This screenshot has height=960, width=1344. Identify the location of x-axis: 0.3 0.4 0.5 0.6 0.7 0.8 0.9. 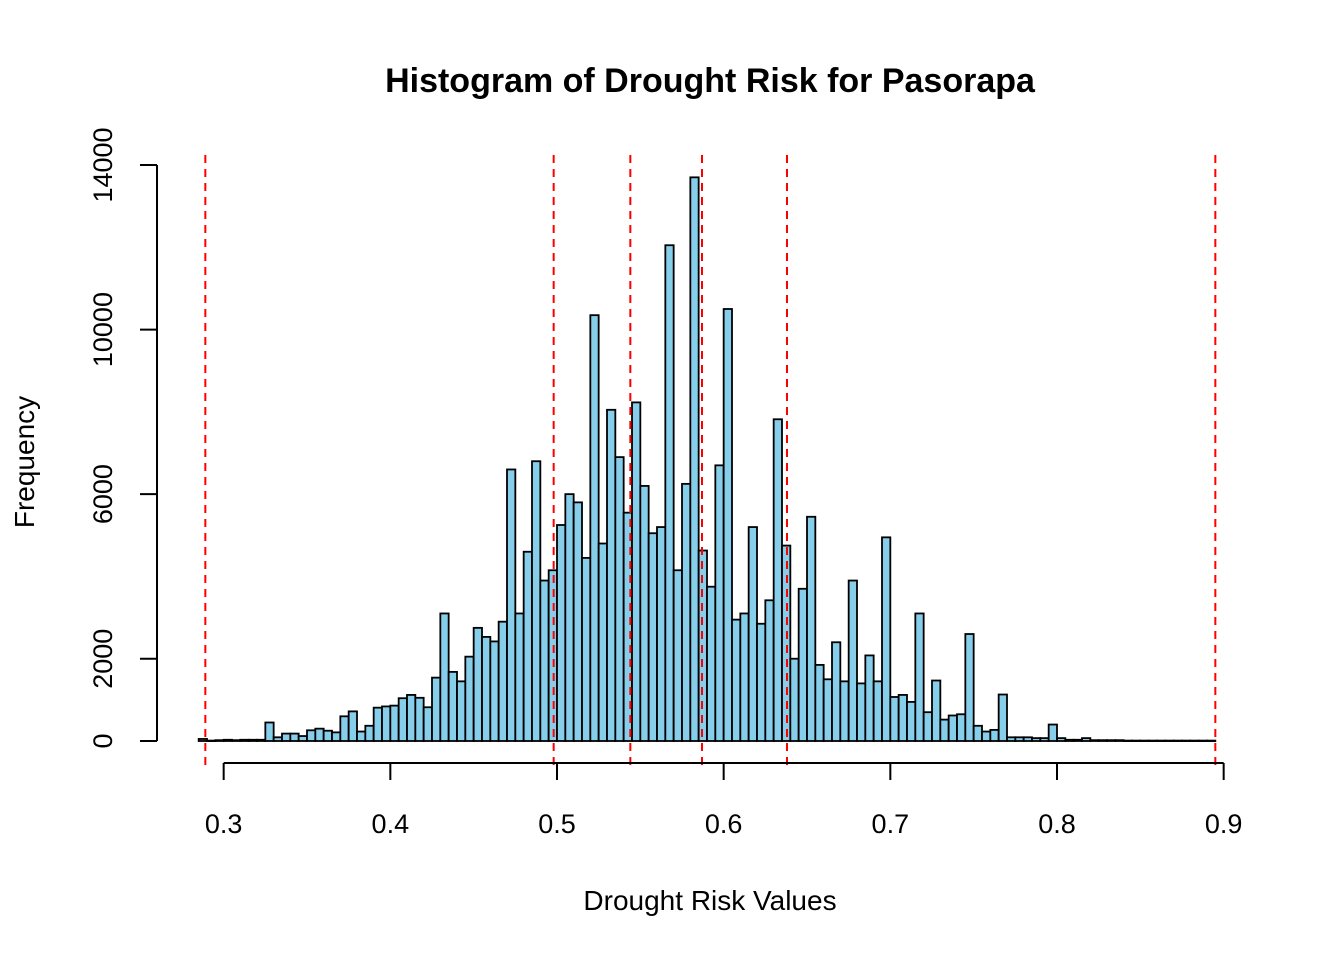
(724, 800).